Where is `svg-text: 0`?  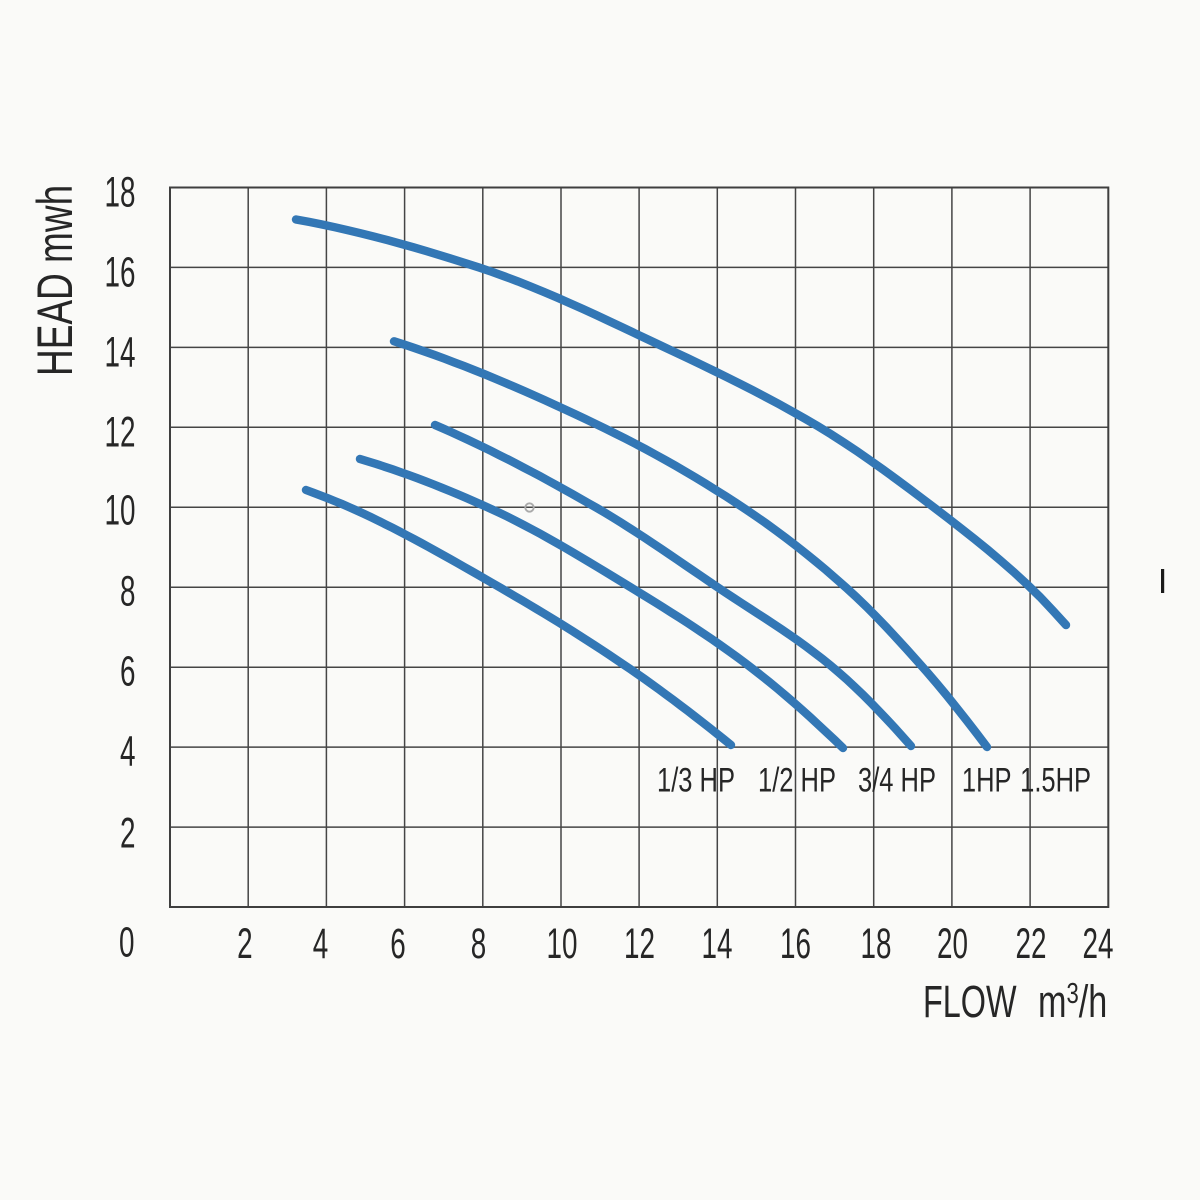
svg-text: 0 is located at coordinates (126, 941).